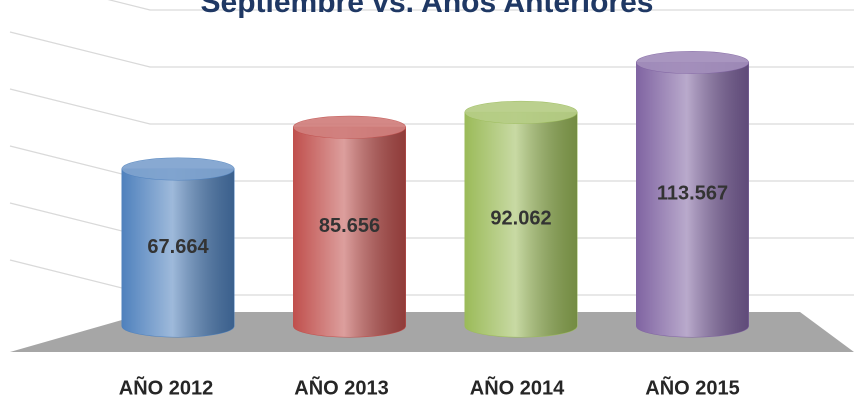  I want to click on x-tick-label: AÑO 2012, so click(166, 387).